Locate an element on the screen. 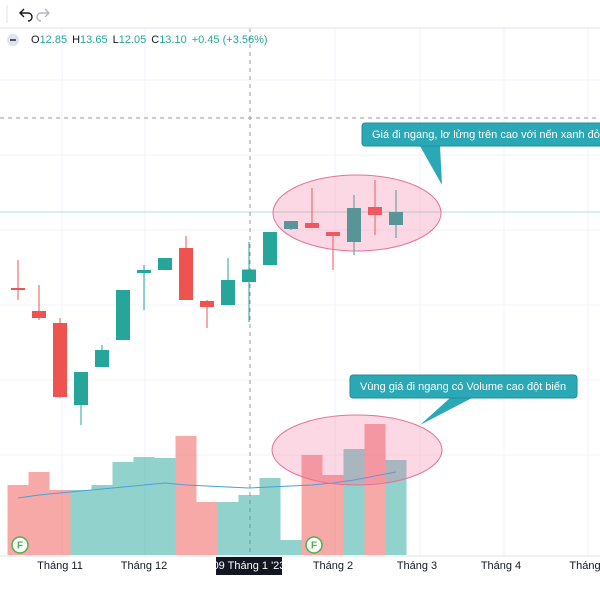 The height and width of the screenshot is (600, 600). crosshair-label-bg is located at coordinates (249, 566).